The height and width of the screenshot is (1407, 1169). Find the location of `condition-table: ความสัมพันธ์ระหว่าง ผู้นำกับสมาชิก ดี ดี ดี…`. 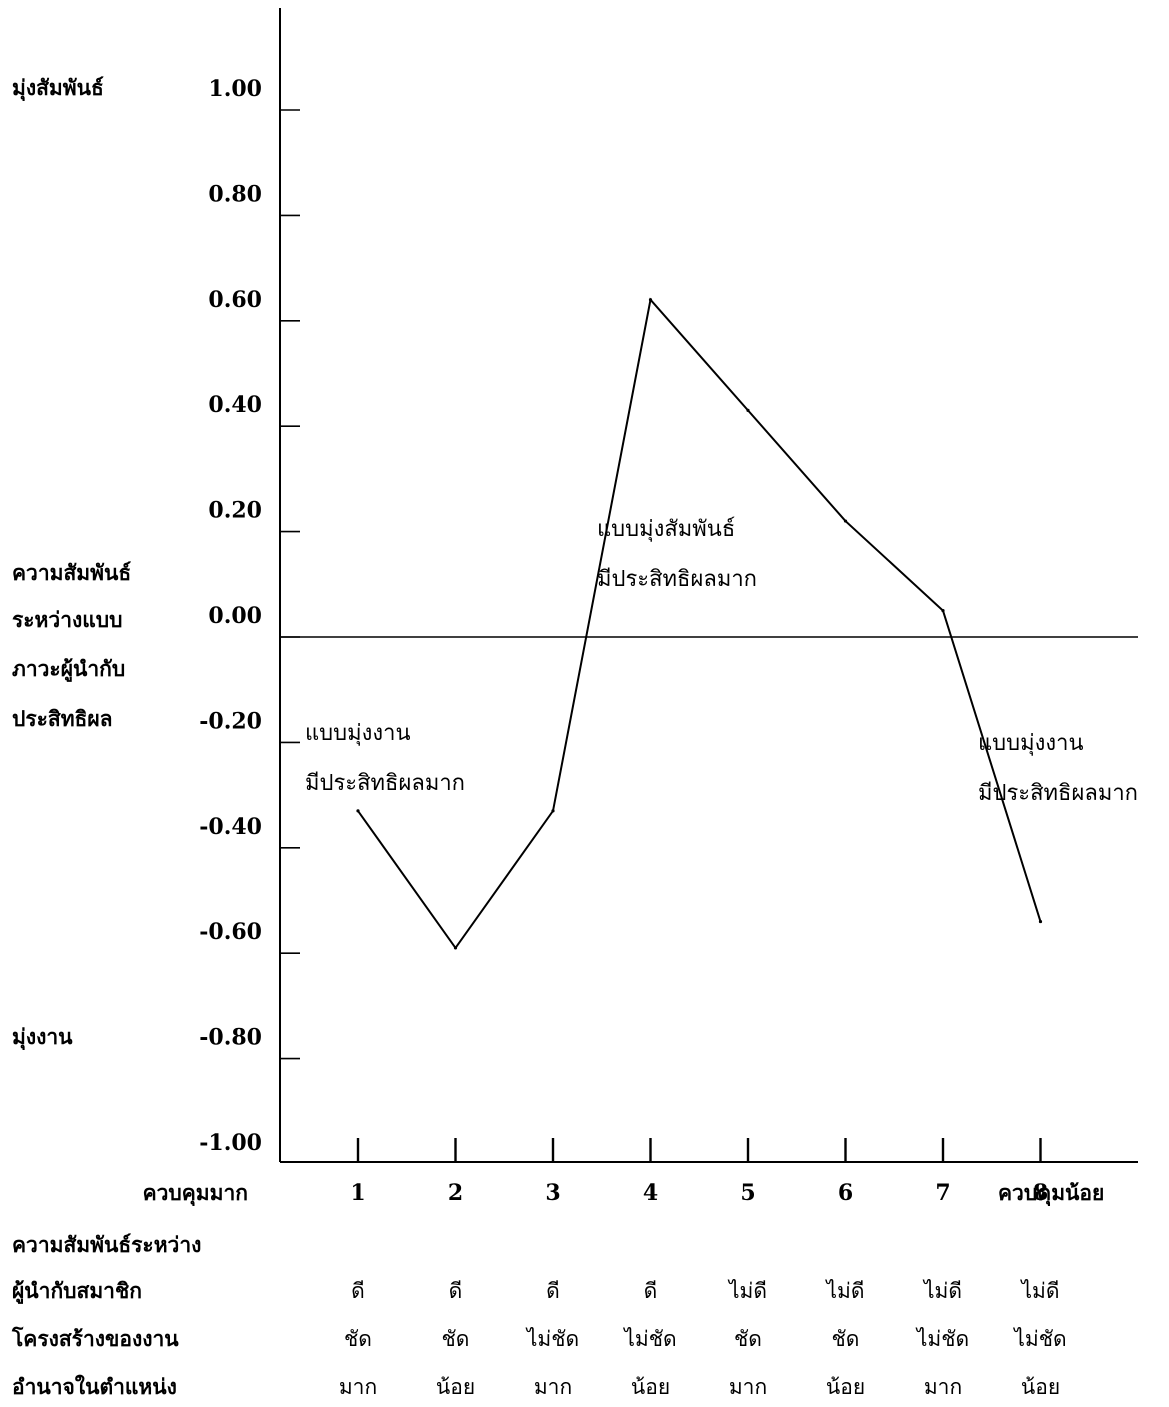

condition-table: ความสัมพันธ์ระหว่าง ผู้นำกับสมาชิก ดี ดี ดี… is located at coordinates (539, 1315).